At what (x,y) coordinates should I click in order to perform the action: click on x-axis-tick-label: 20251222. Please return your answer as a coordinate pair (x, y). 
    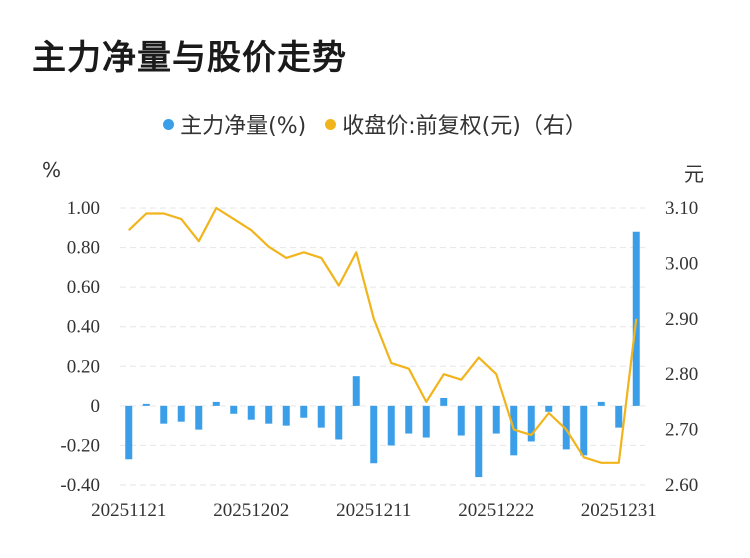
    Looking at the image, I should click on (496, 510).